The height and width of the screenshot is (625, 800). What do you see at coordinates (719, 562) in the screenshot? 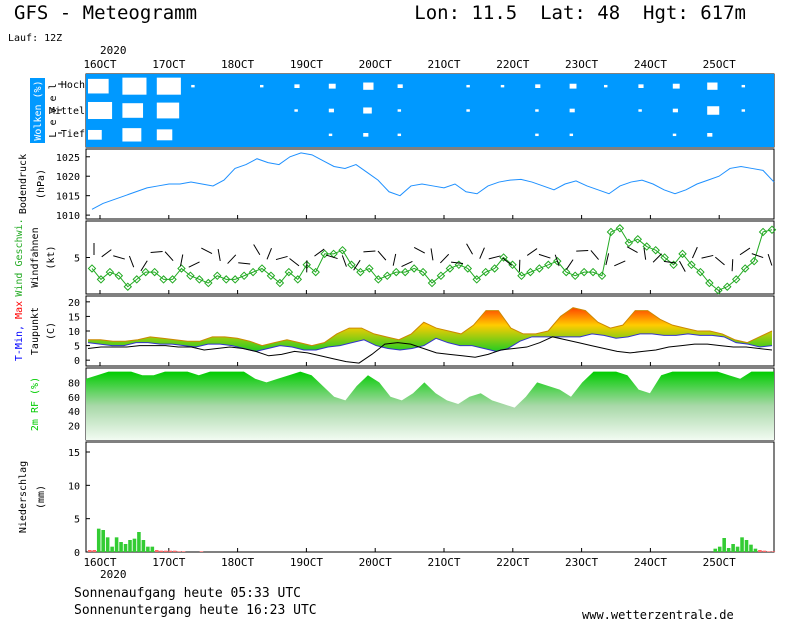
I see `x-tick-bottom: 25OCT` at bounding box center [719, 562].